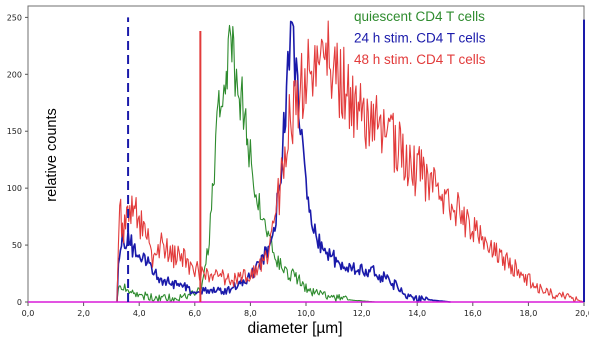  Describe the element at coordinates (419, 16) in the screenshot. I see `legend-entry: quiescent CD4 T cells` at that location.